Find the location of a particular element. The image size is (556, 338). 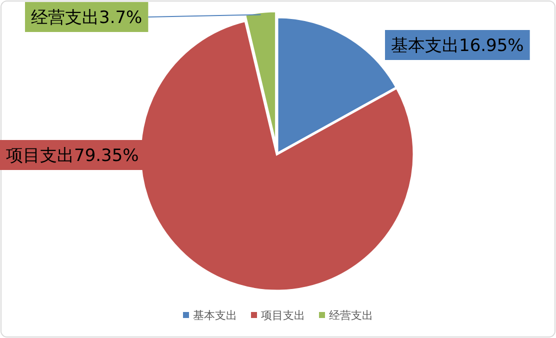

slice-label: 基本支出 is located at coordinates (425, 46).